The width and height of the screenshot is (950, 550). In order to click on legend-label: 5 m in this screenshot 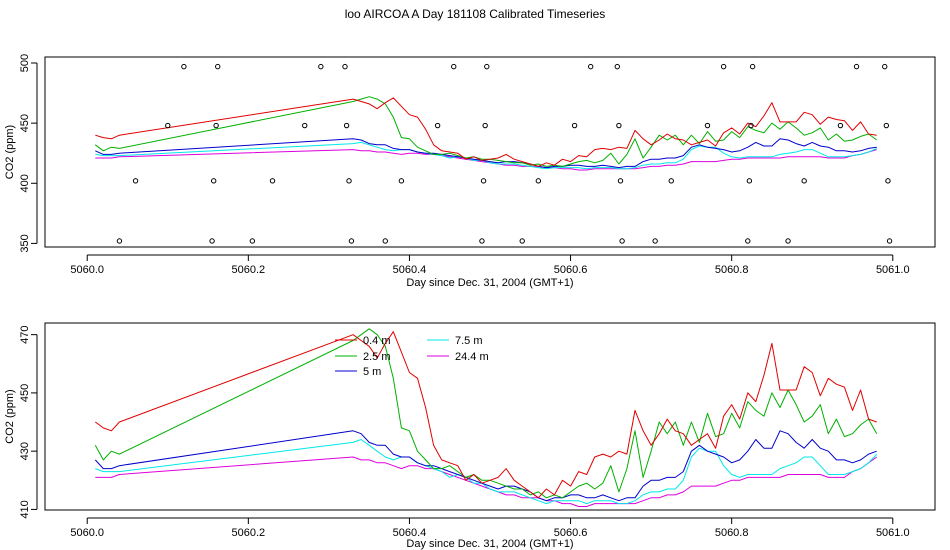, I will do `click(372, 372)`.